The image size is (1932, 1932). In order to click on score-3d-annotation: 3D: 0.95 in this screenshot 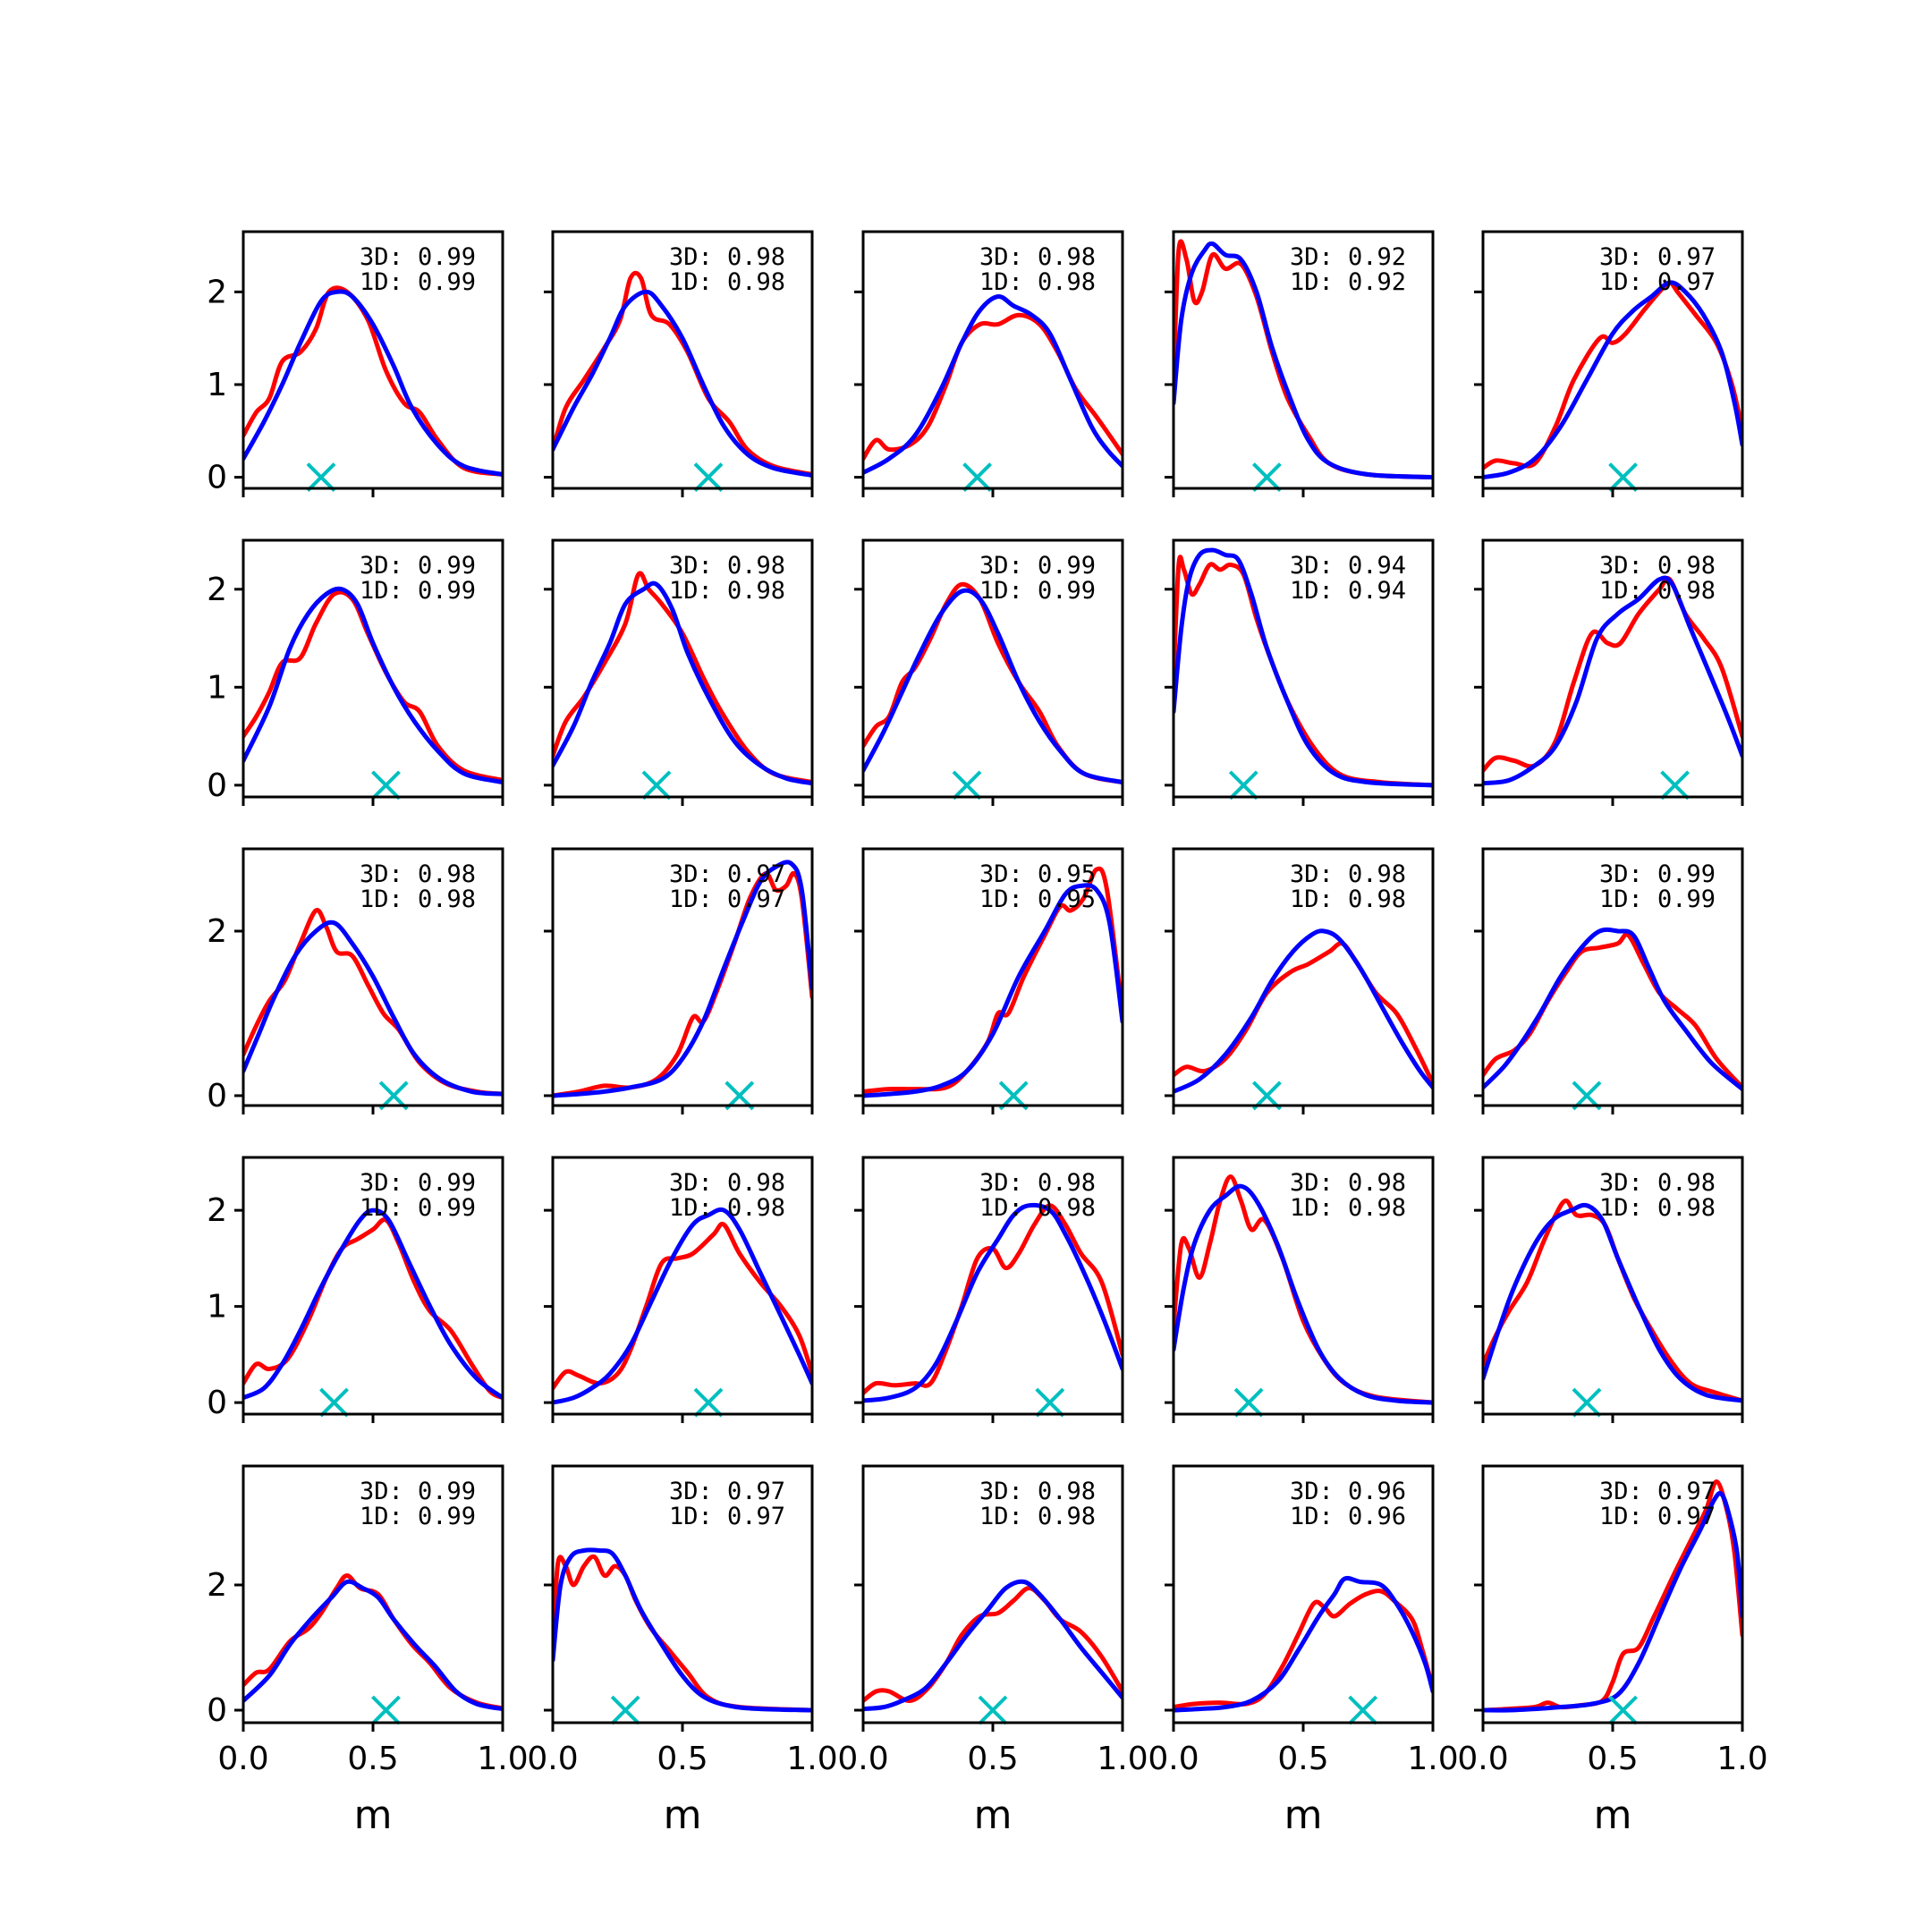, I will do `click(1037, 874)`.